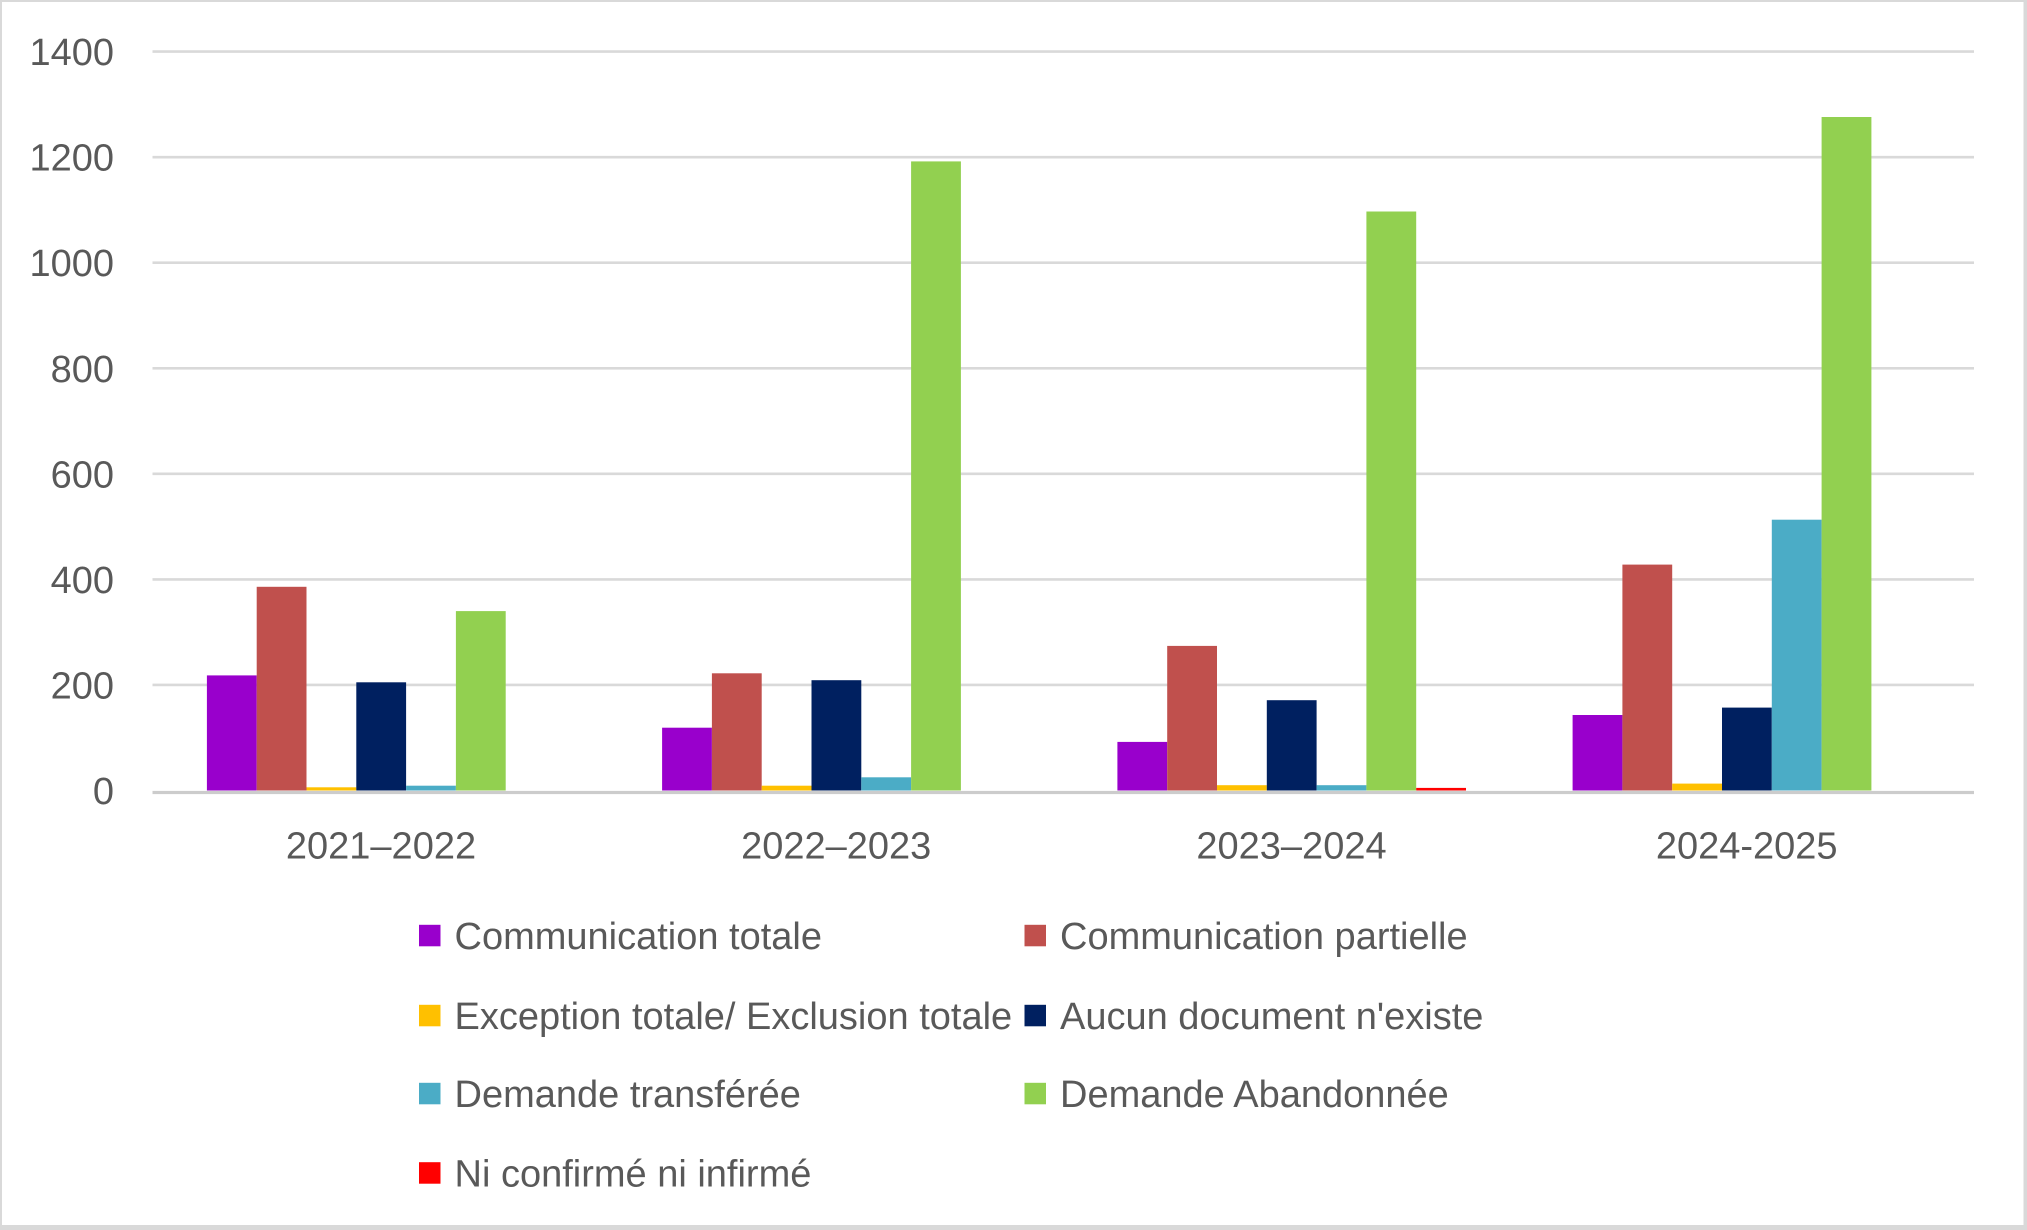  Describe the element at coordinates (82, 370) in the screenshot. I see `svg-text: 800` at that location.